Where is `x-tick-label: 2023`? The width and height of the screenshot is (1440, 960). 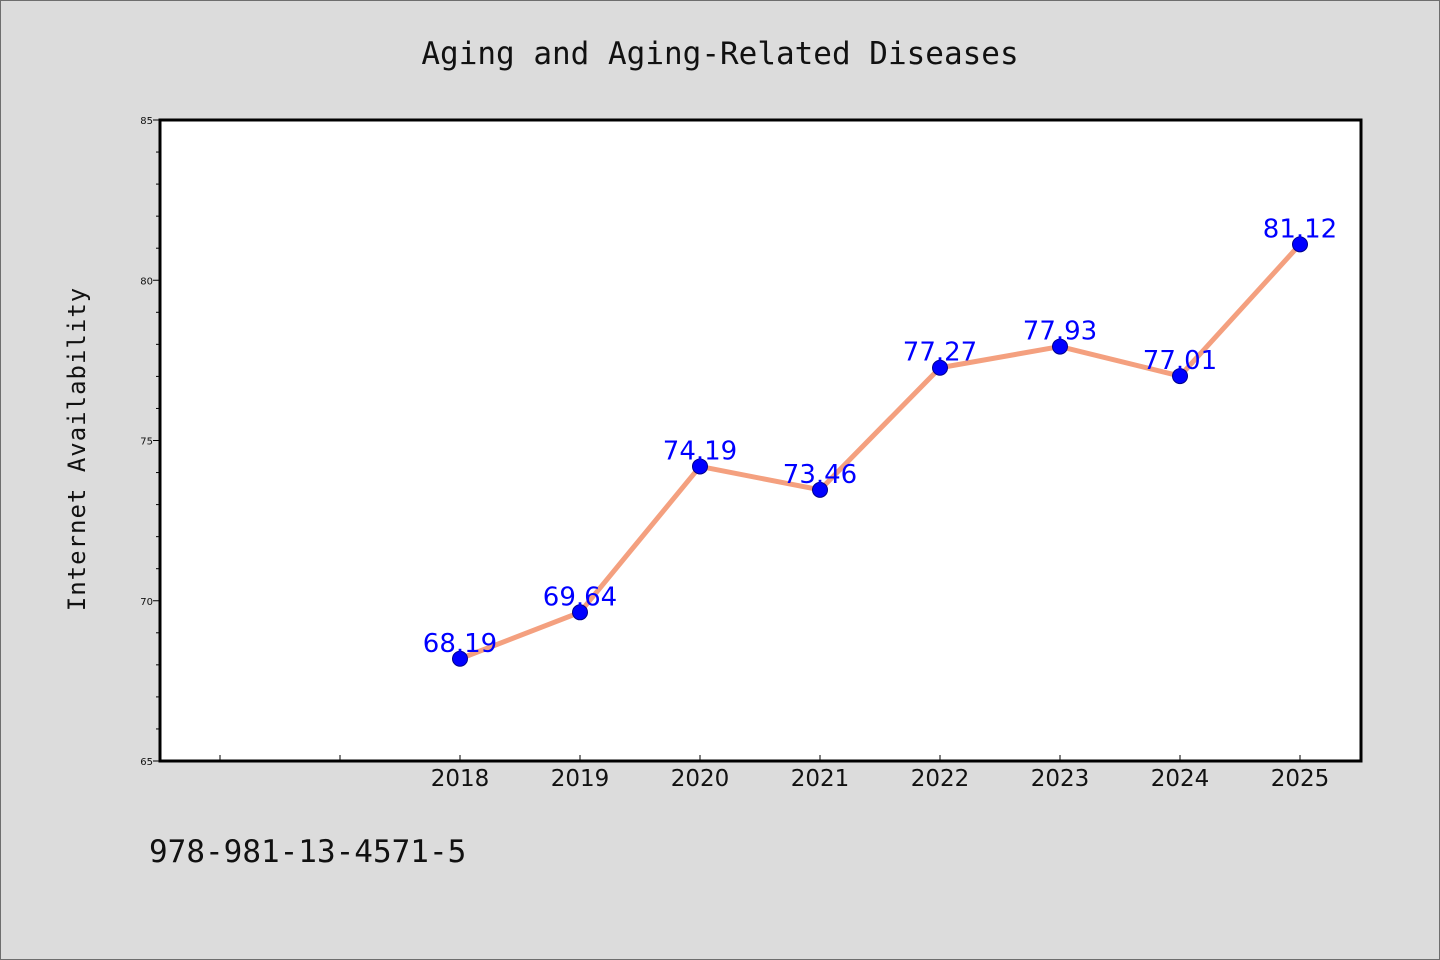 x-tick-label: 2023 is located at coordinates (1060, 779).